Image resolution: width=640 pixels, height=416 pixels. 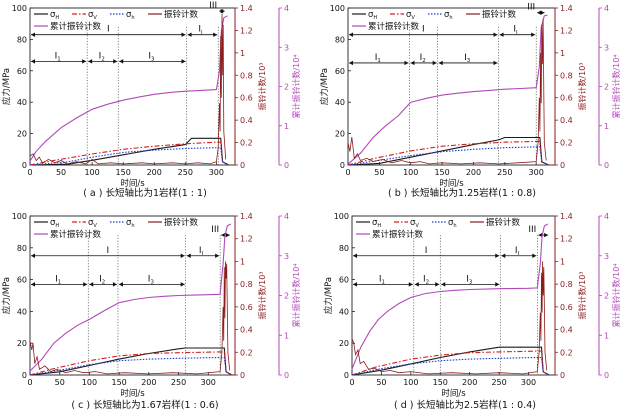 I want to click on stage-label-I3: I3, so click(x=469, y=279).